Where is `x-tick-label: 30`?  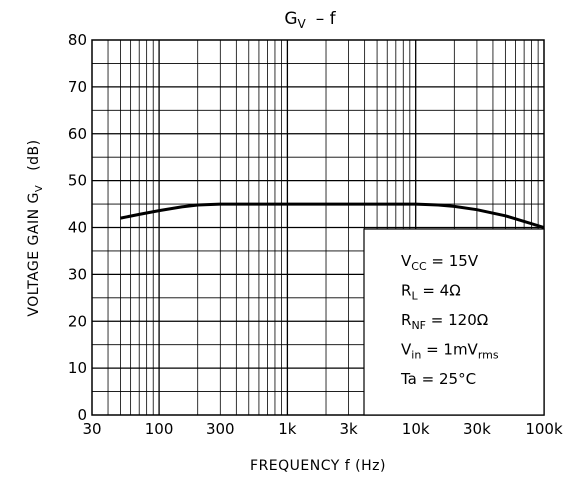
x-tick-label: 30 is located at coordinates (91, 429).